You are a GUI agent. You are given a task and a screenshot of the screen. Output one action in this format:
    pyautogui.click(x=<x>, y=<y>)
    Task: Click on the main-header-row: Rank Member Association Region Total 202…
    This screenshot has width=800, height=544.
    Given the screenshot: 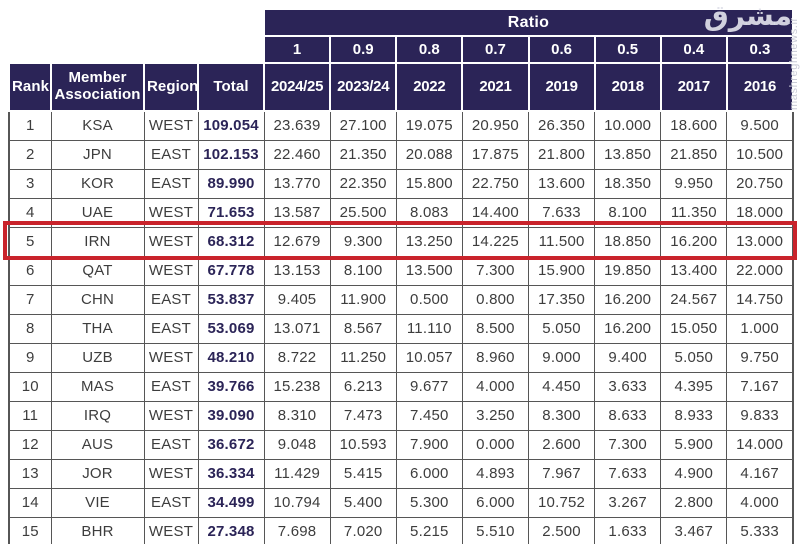 What is the action you would take?
    pyautogui.click(x=401, y=87)
    